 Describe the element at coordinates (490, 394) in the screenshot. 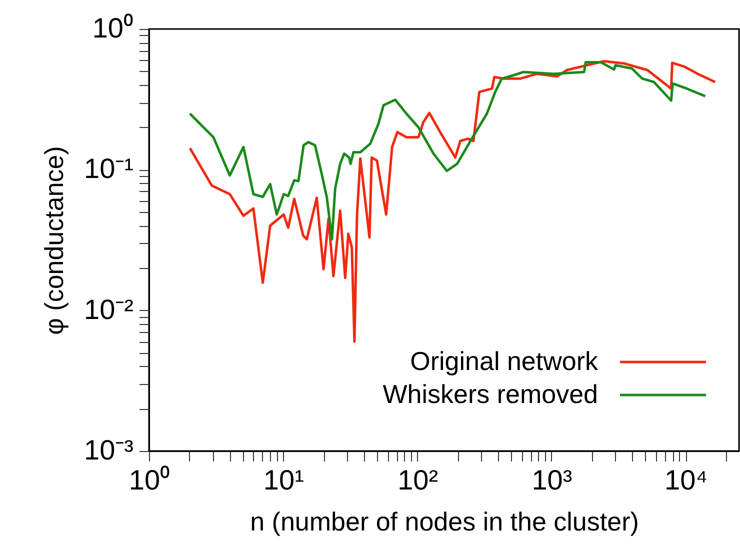

I see `legend-label: Whiskers removed` at that location.